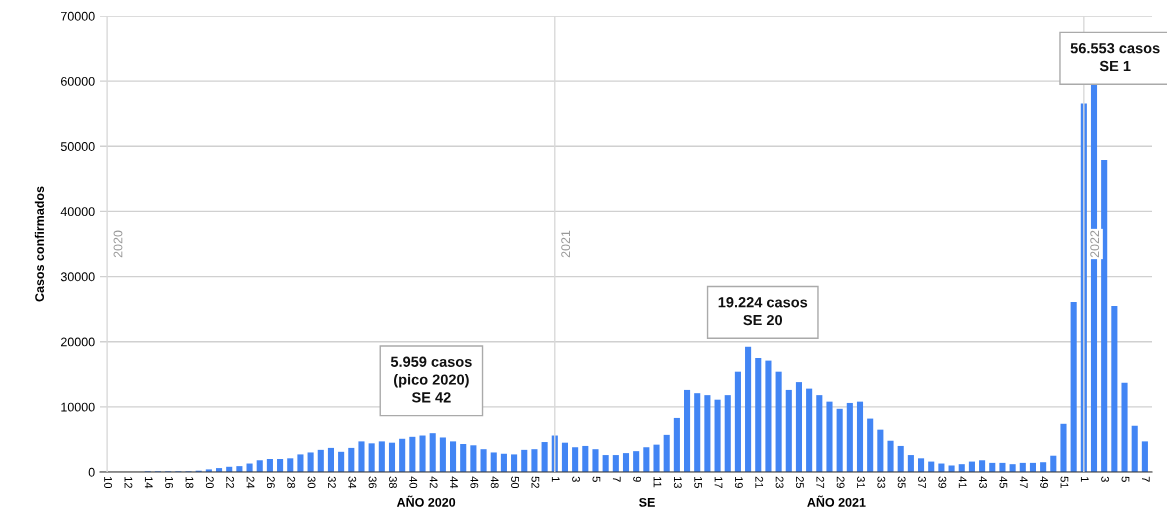 The image size is (1167, 517). I want to click on x-tick-label: 42, so click(433, 482).